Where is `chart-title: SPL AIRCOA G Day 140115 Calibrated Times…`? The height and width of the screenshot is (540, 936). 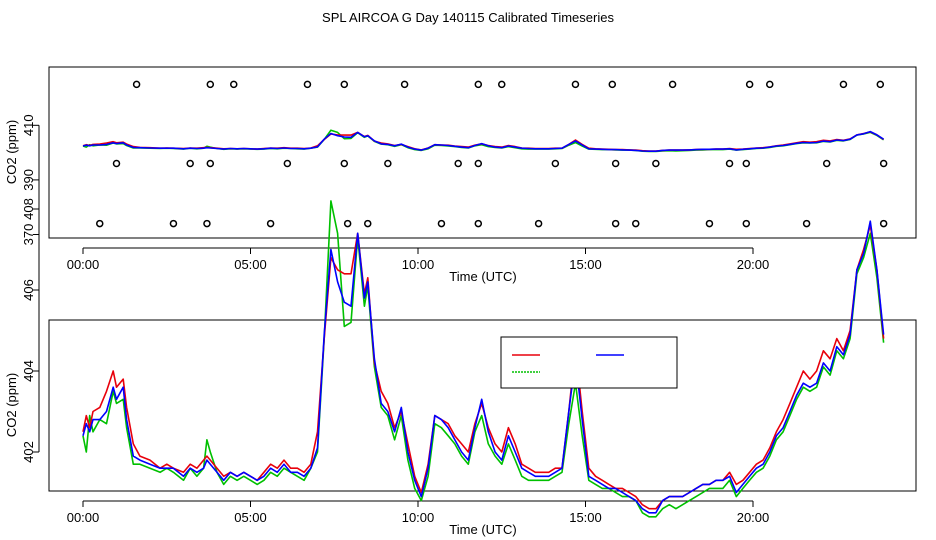
chart-title: SPL AIRCOA G Day 140115 Calibrated Times… is located at coordinates (468, 17).